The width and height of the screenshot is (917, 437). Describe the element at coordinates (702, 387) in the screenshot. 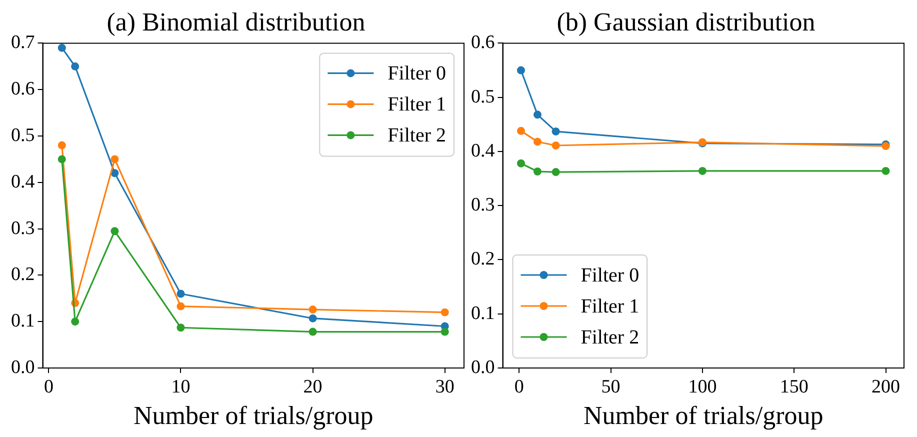

I see `x-tick-label: 100` at that location.